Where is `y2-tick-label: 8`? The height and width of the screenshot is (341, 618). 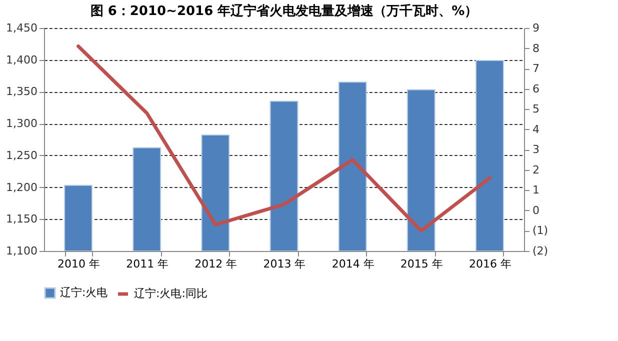
y2-tick-label: 8 is located at coordinates (536, 48).